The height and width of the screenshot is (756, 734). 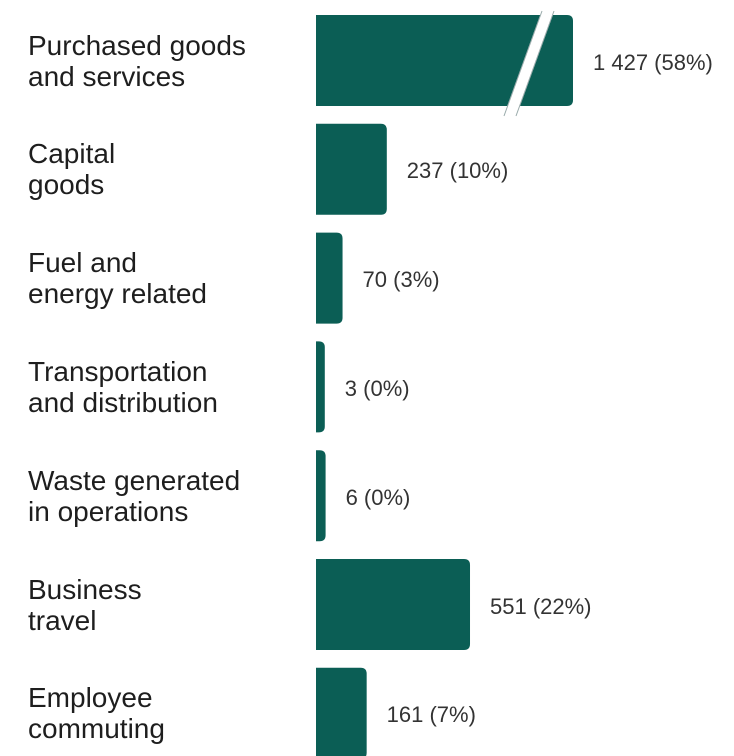 I want to click on category-label: Waste generated in operations, so click(x=134, y=495).